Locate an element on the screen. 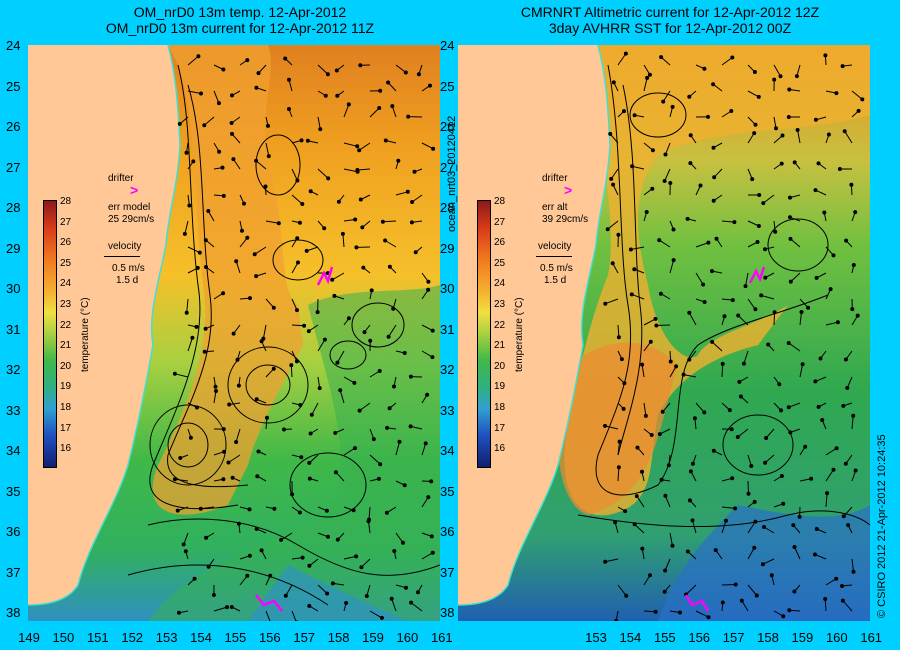 This screenshot has width=900, height=650. colorbar-tick-label: 17 is located at coordinates (66, 428).